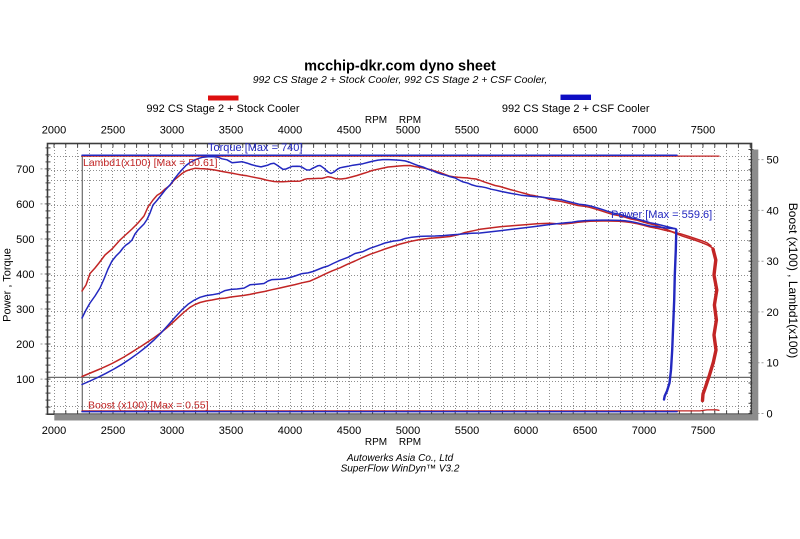  I want to click on svg-text: 992 CS Stage 2 + CSF Cooler, so click(576, 109).